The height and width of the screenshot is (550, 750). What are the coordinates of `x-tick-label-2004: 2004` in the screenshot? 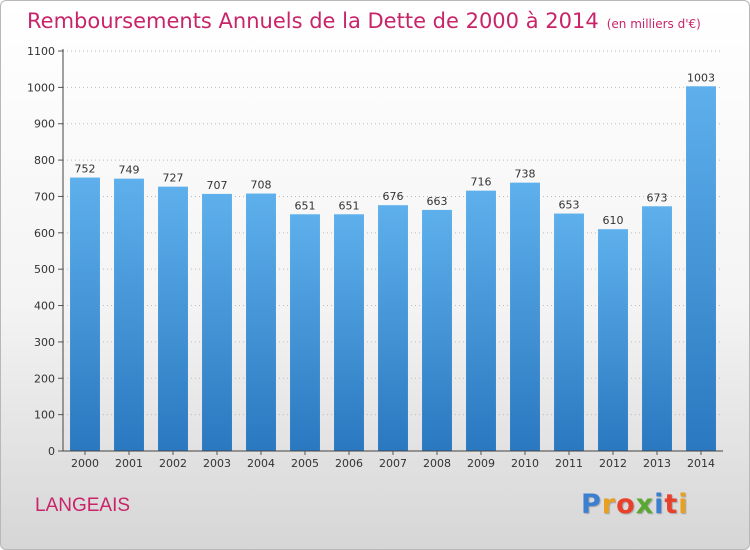 It's located at (261, 463).